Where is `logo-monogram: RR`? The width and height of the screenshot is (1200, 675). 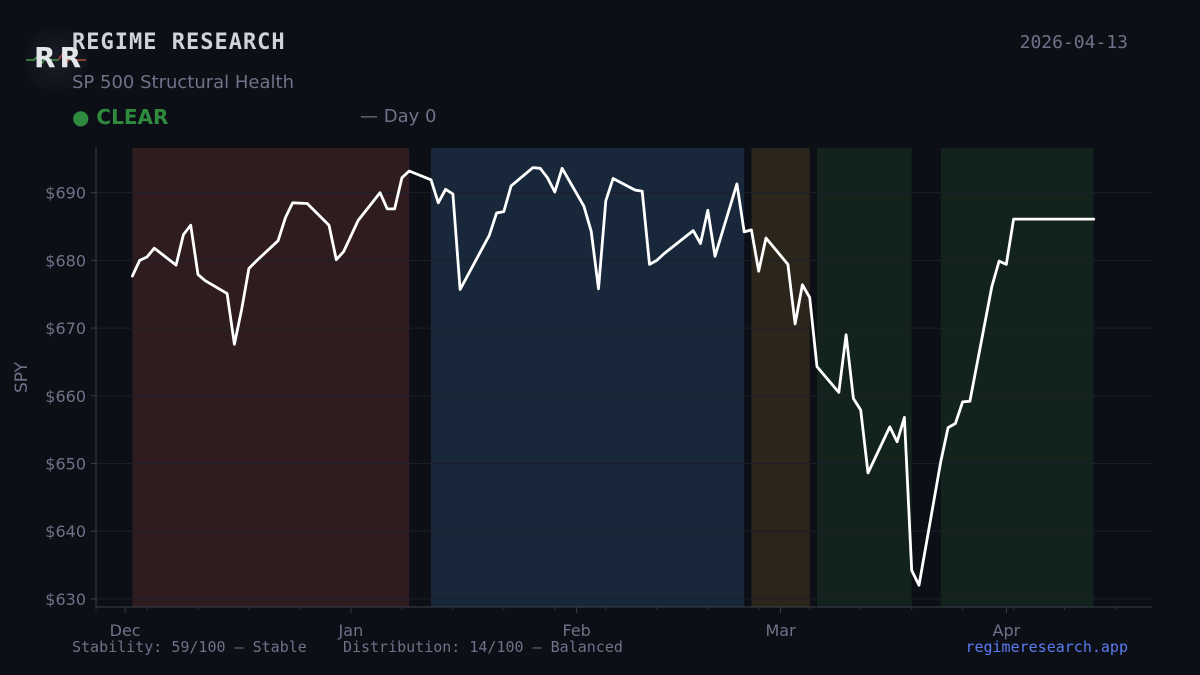
logo-monogram: RR is located at coordinates (60, 57).